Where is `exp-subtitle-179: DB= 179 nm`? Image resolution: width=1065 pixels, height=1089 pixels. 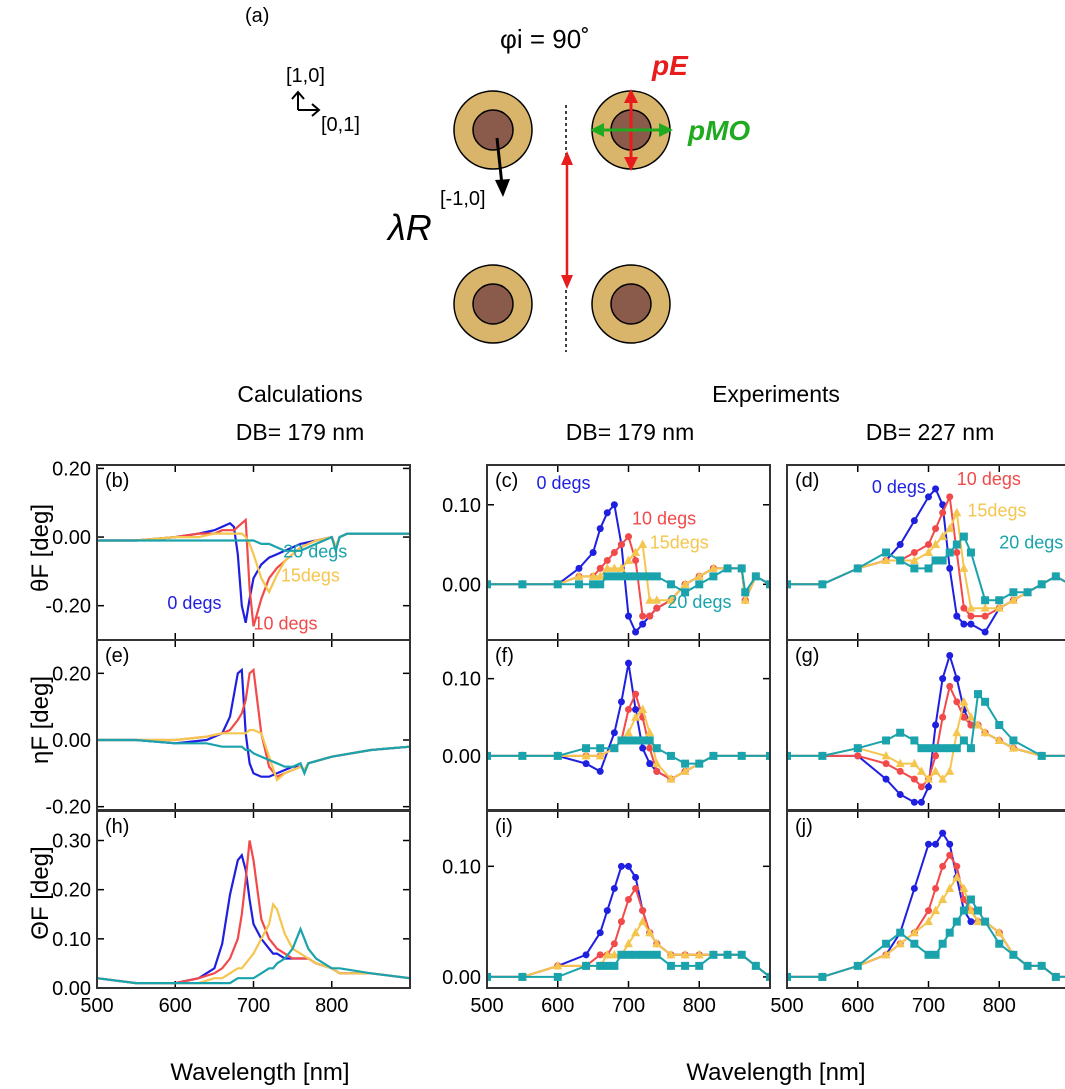
exp-subtitle-179: DB= 179 nm is located at coordinates (630, 432).